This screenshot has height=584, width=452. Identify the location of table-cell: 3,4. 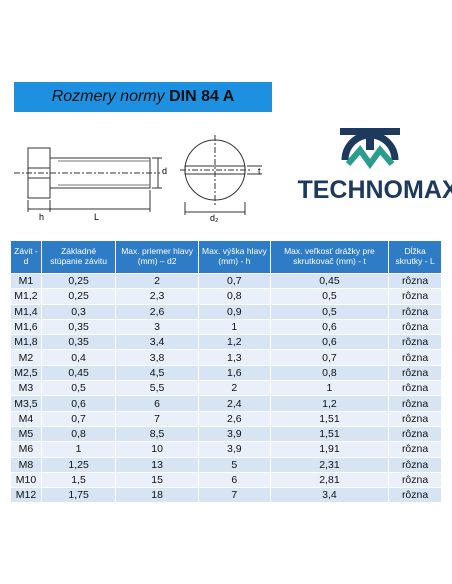
(329, 495).